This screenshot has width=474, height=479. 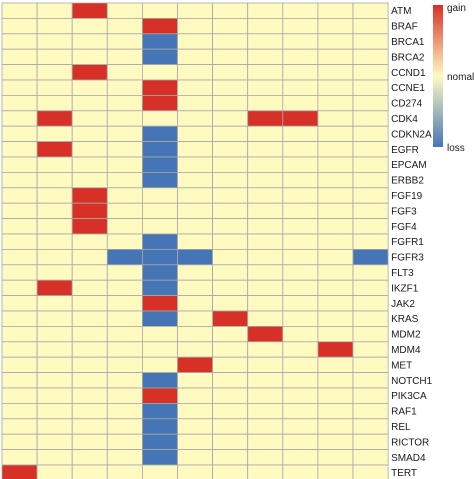 I want to click on color-legend: gain nomal loss, so click(x=453, y=78).